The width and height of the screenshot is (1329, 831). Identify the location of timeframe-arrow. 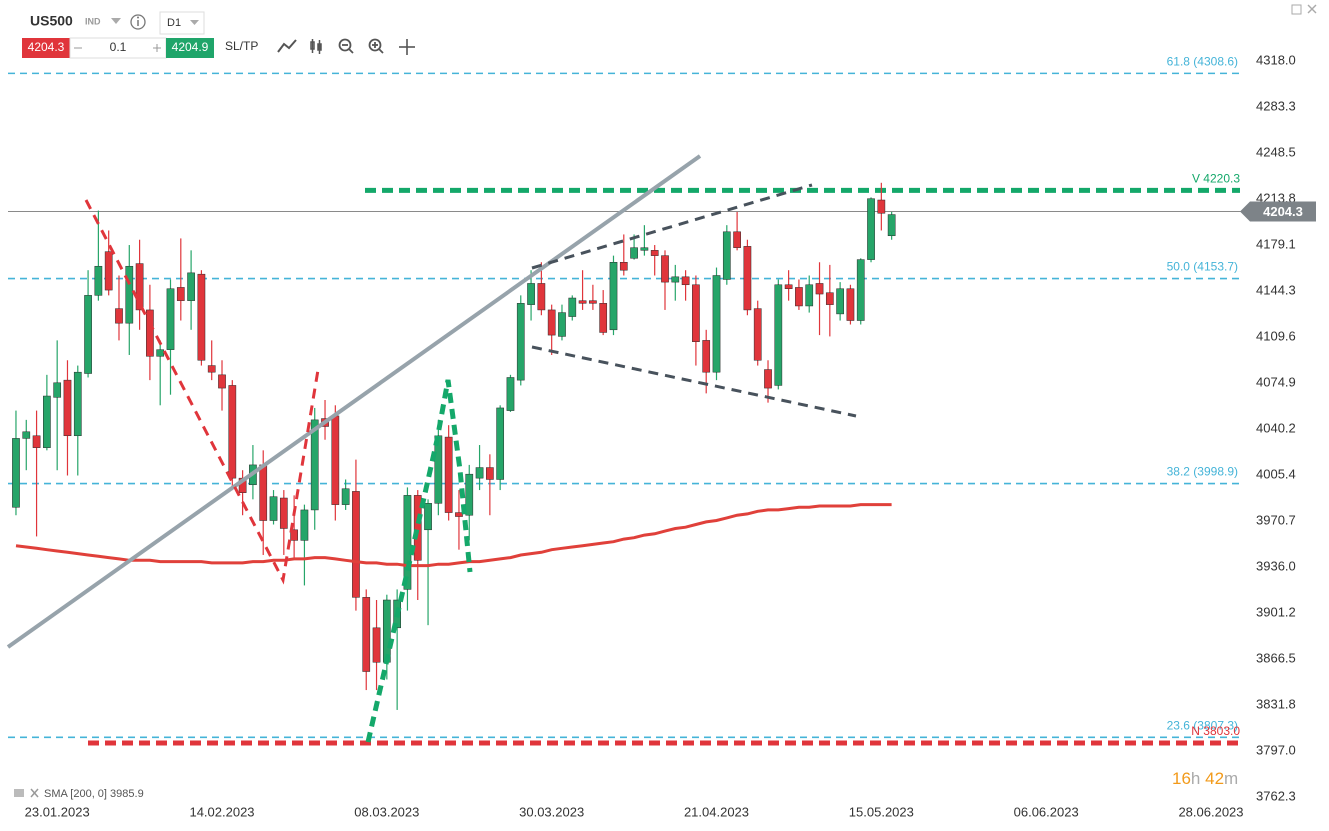
(194, 22).